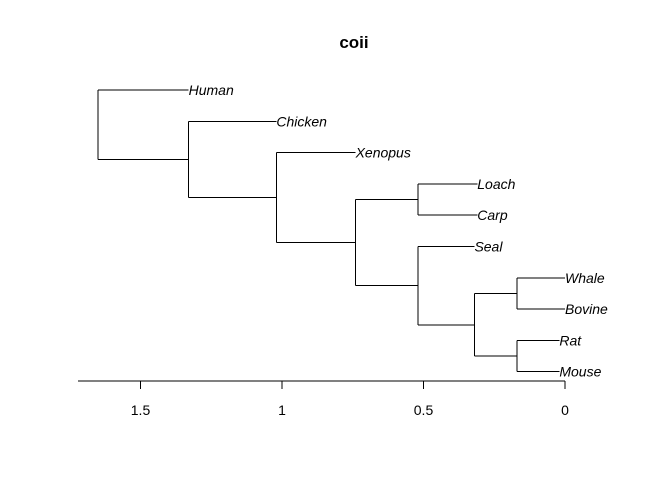 The image size is (672, 480). What do you see at coordinates (565, 410) in the screenshot?
I see `x-tick-label: 0` at bounding box center [565, 410].